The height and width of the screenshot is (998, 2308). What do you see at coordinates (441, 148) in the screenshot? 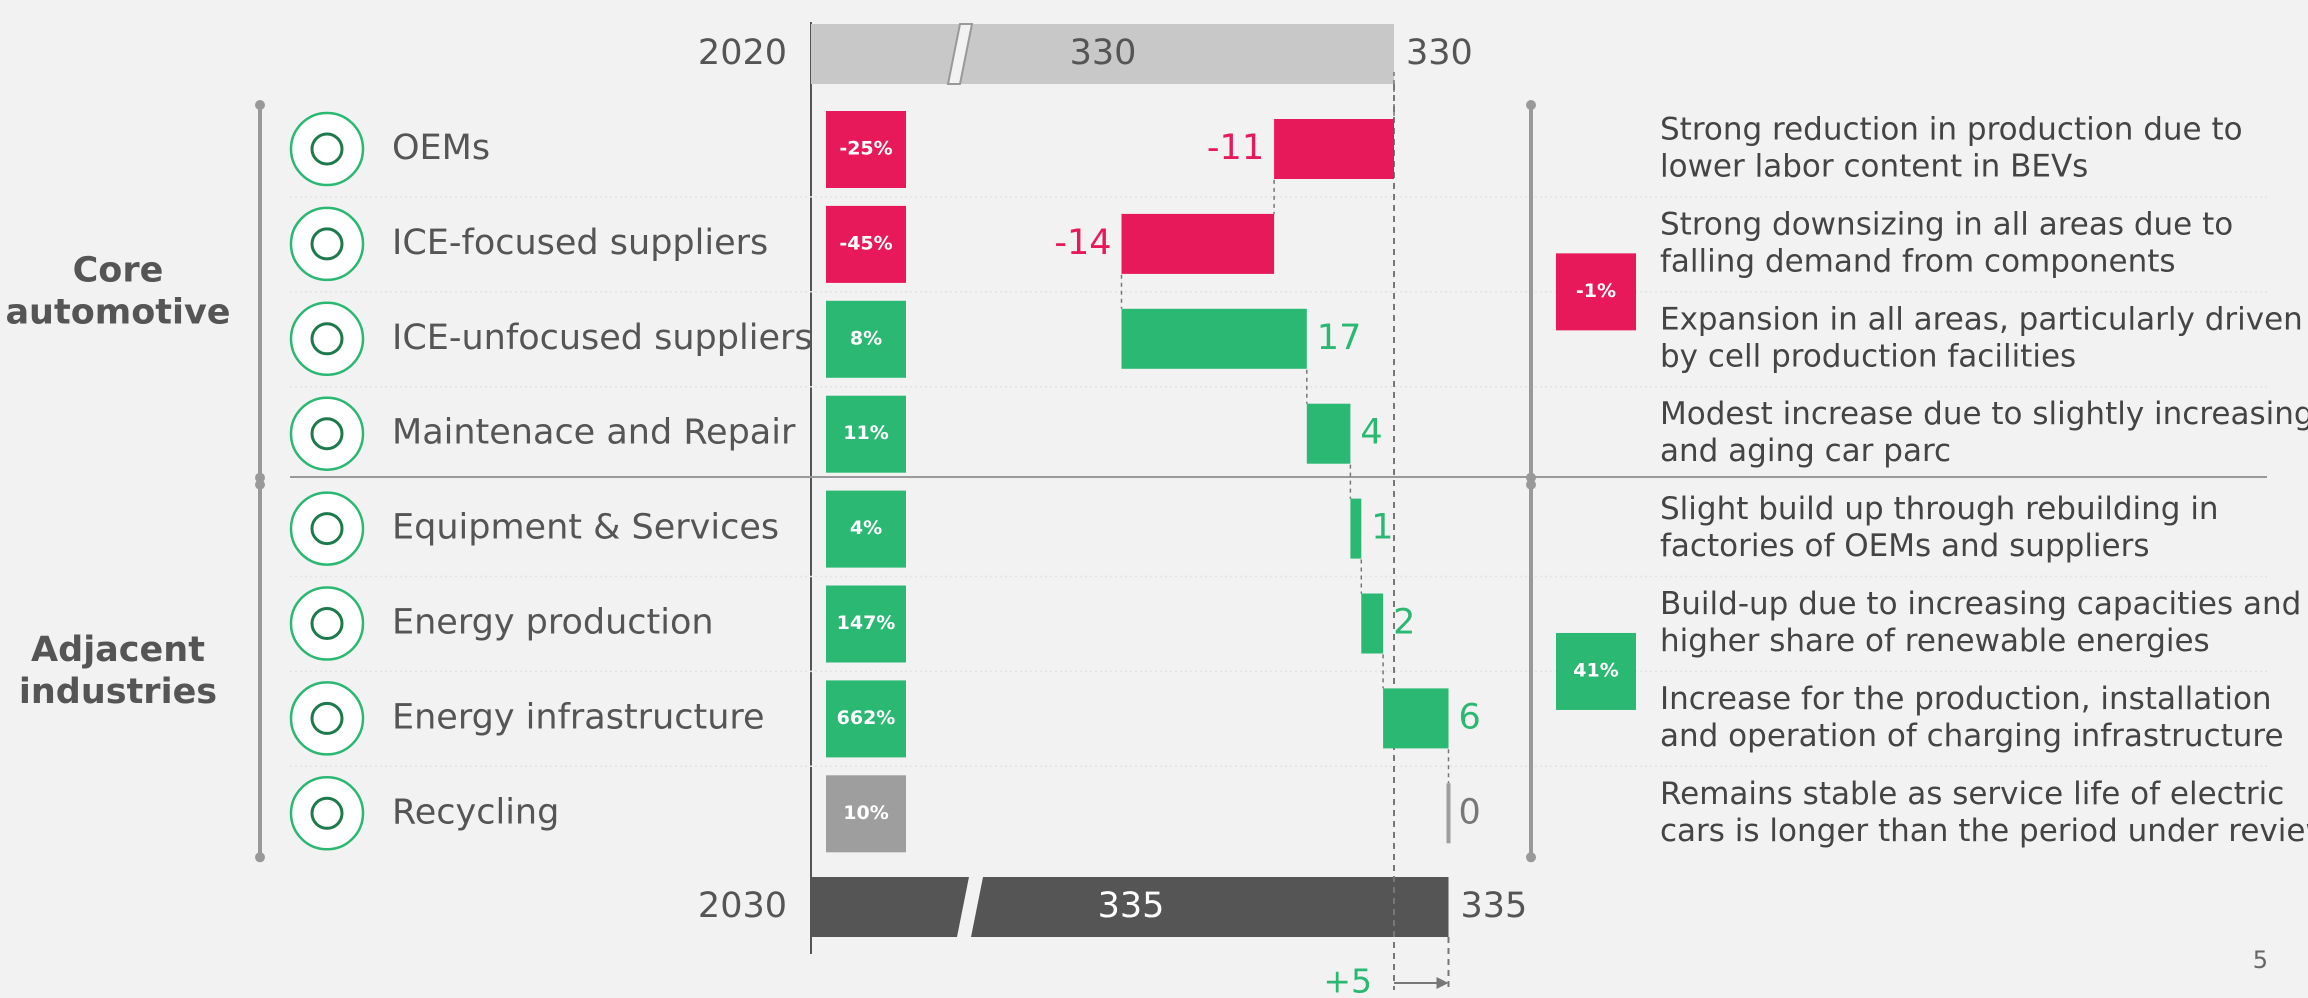
I see `category-label: OEMs` at bounding box center [441, 148].